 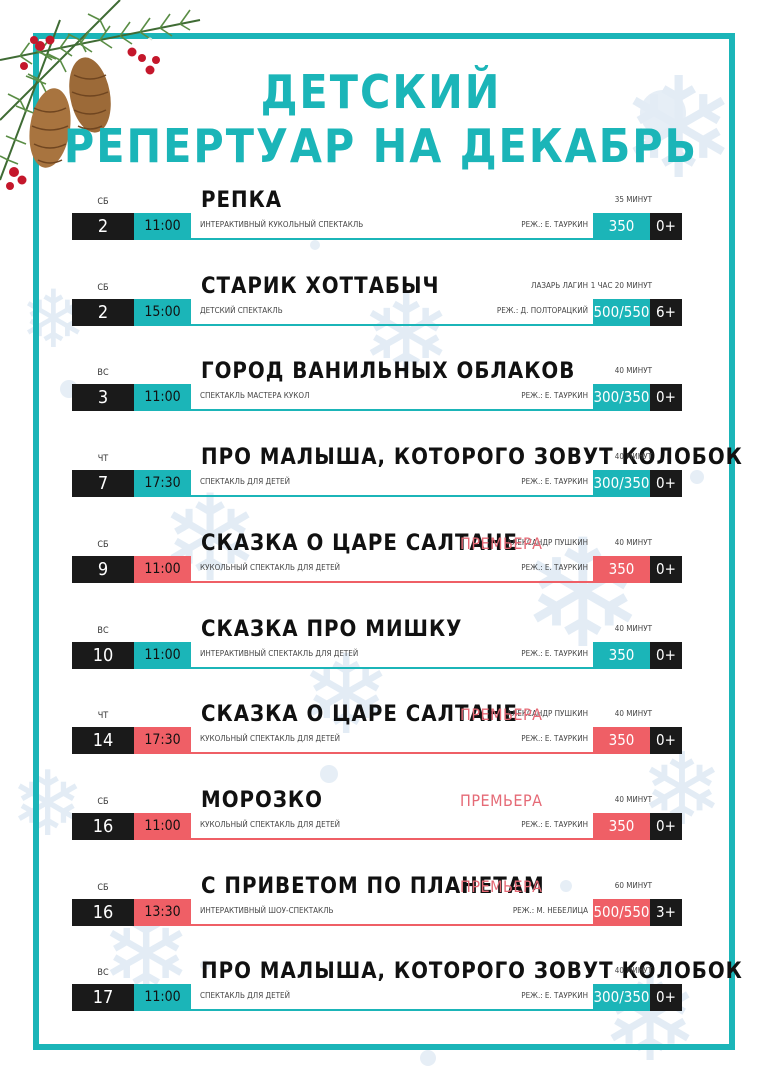 I want to click on event-title: С ПРИВЕТОМ ПО ПЛАНЕТАМ, so click(x=373, y=886).